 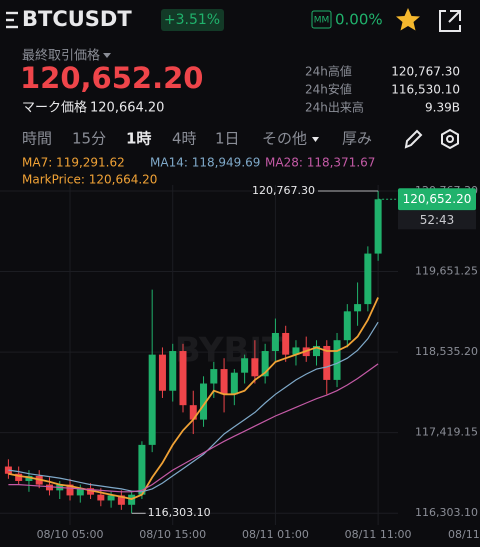 I want to click on stat-value: 120,767.30, so click(x=425, y=72).